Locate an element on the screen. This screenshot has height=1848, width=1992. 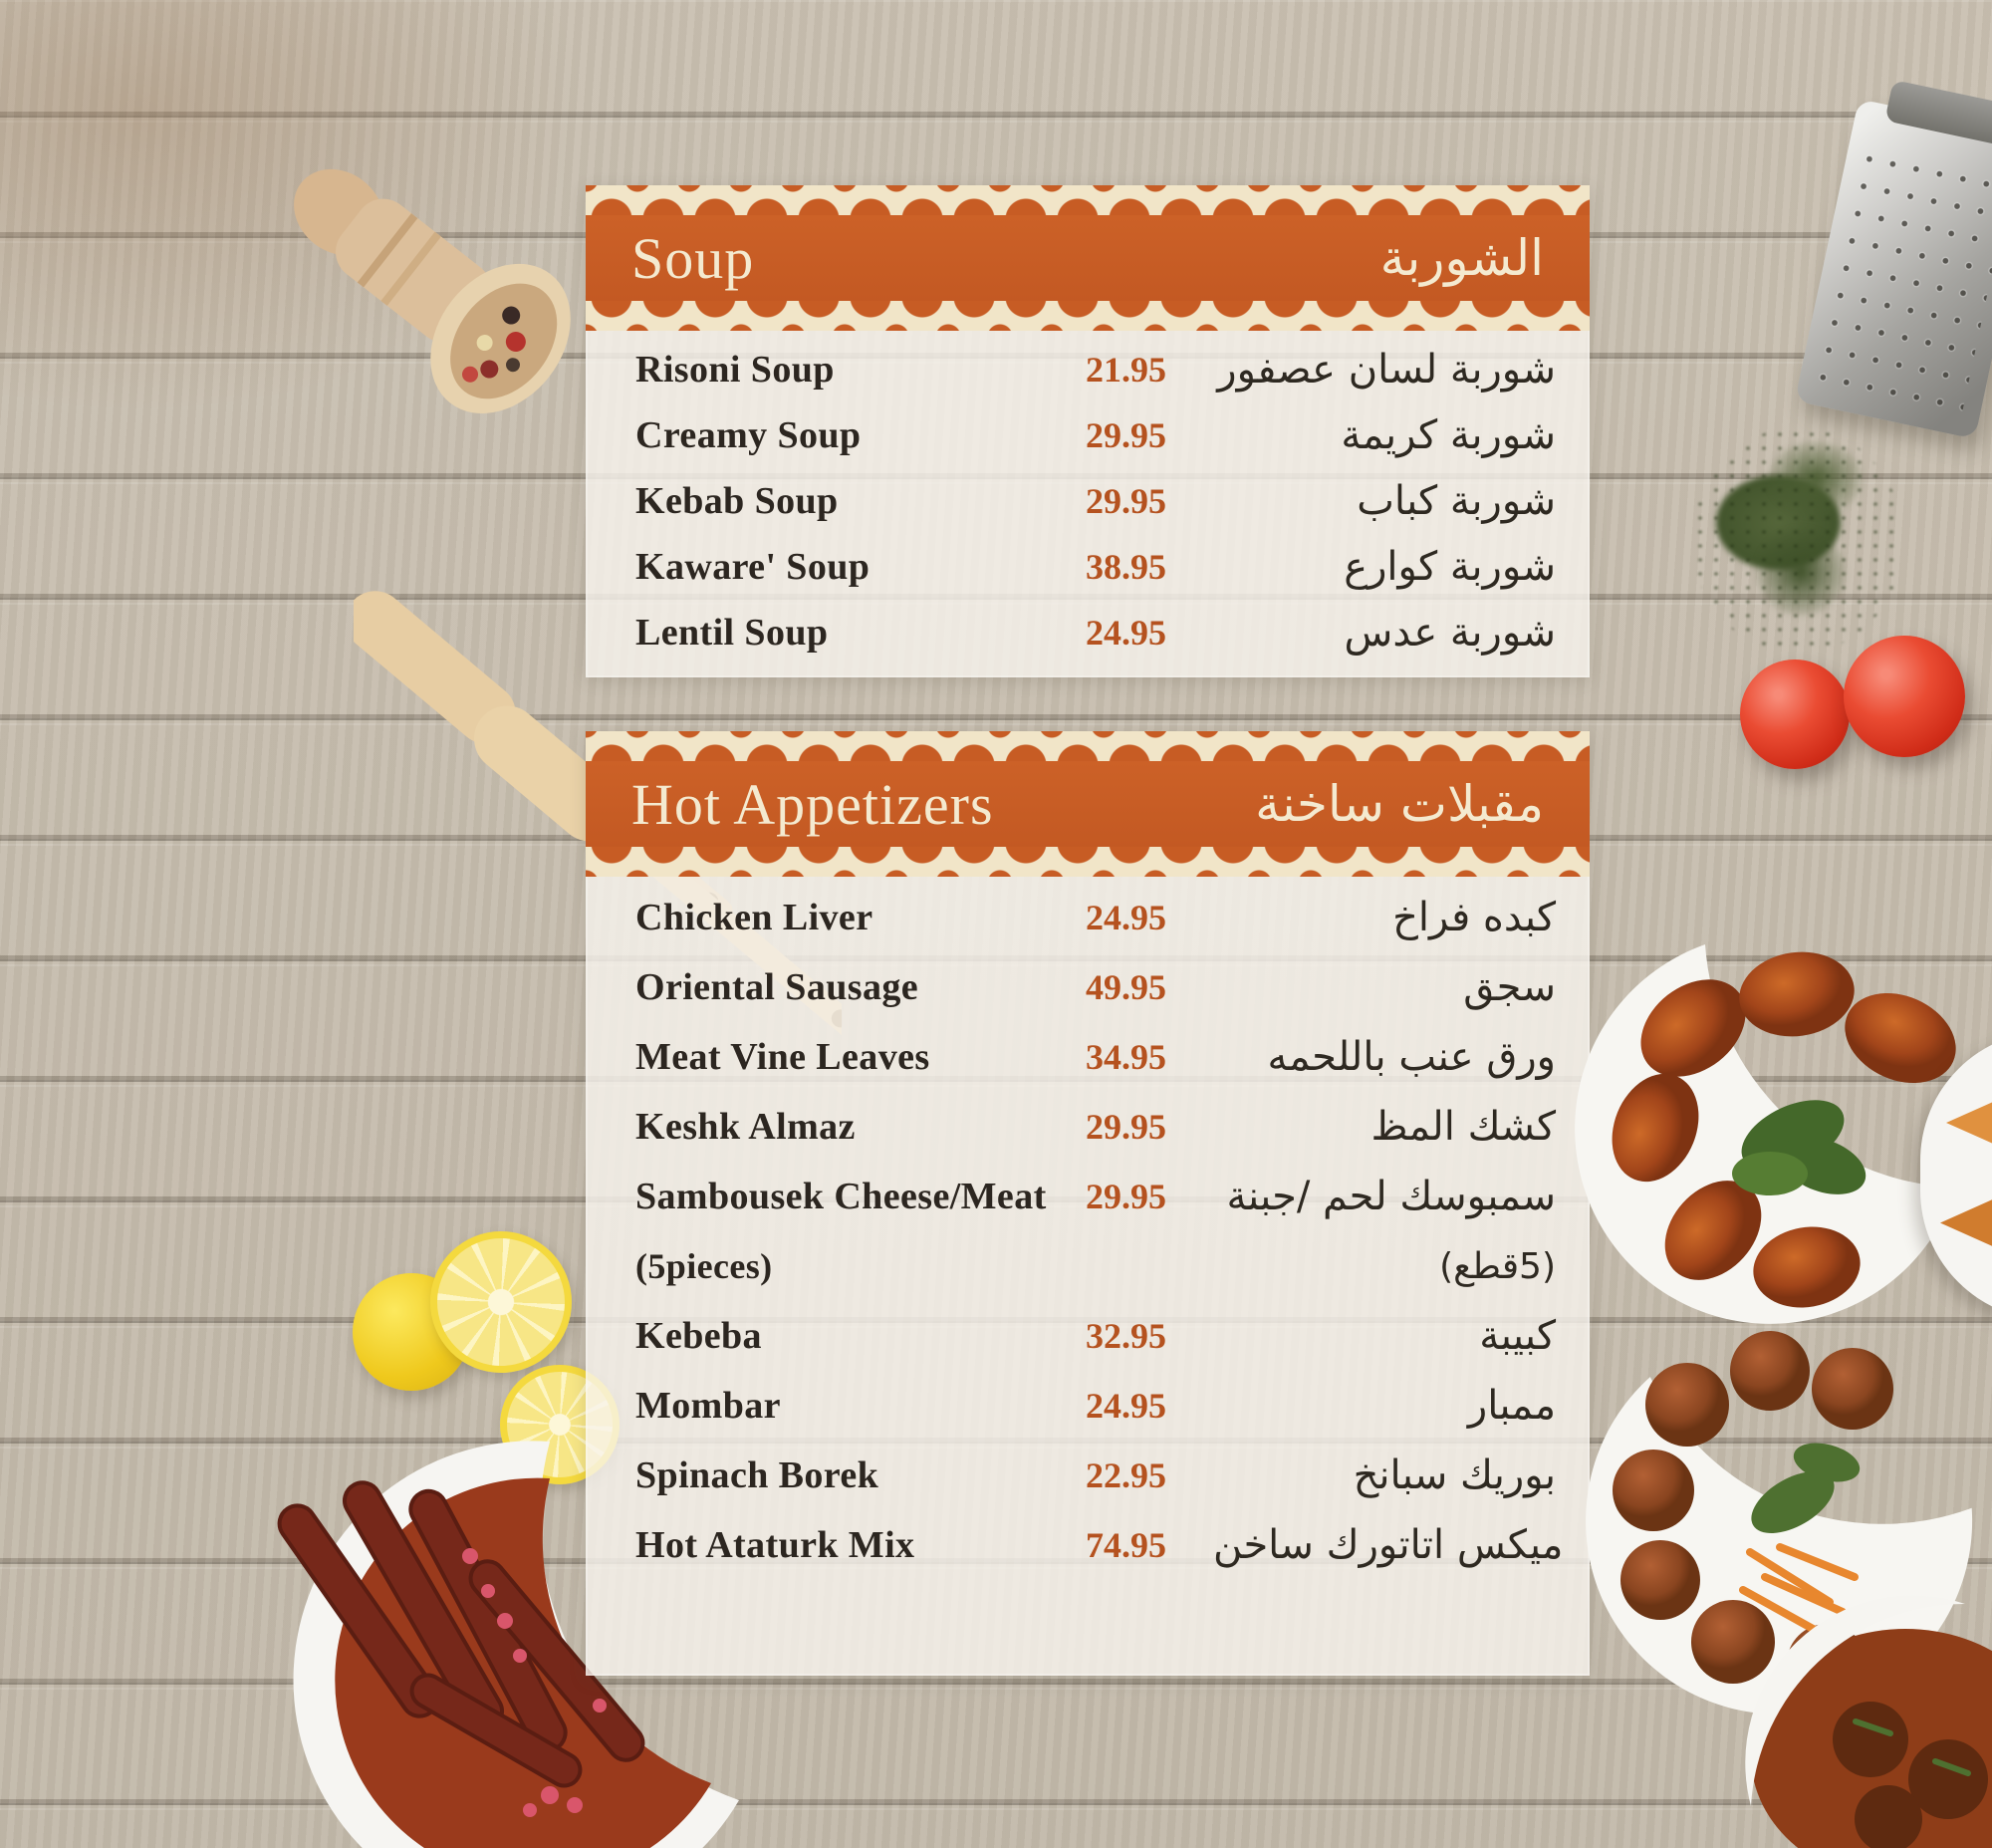
menu-item-row: Creamy Soup 29.95 شوربة كريمة is located at coordinates (1088, 435).